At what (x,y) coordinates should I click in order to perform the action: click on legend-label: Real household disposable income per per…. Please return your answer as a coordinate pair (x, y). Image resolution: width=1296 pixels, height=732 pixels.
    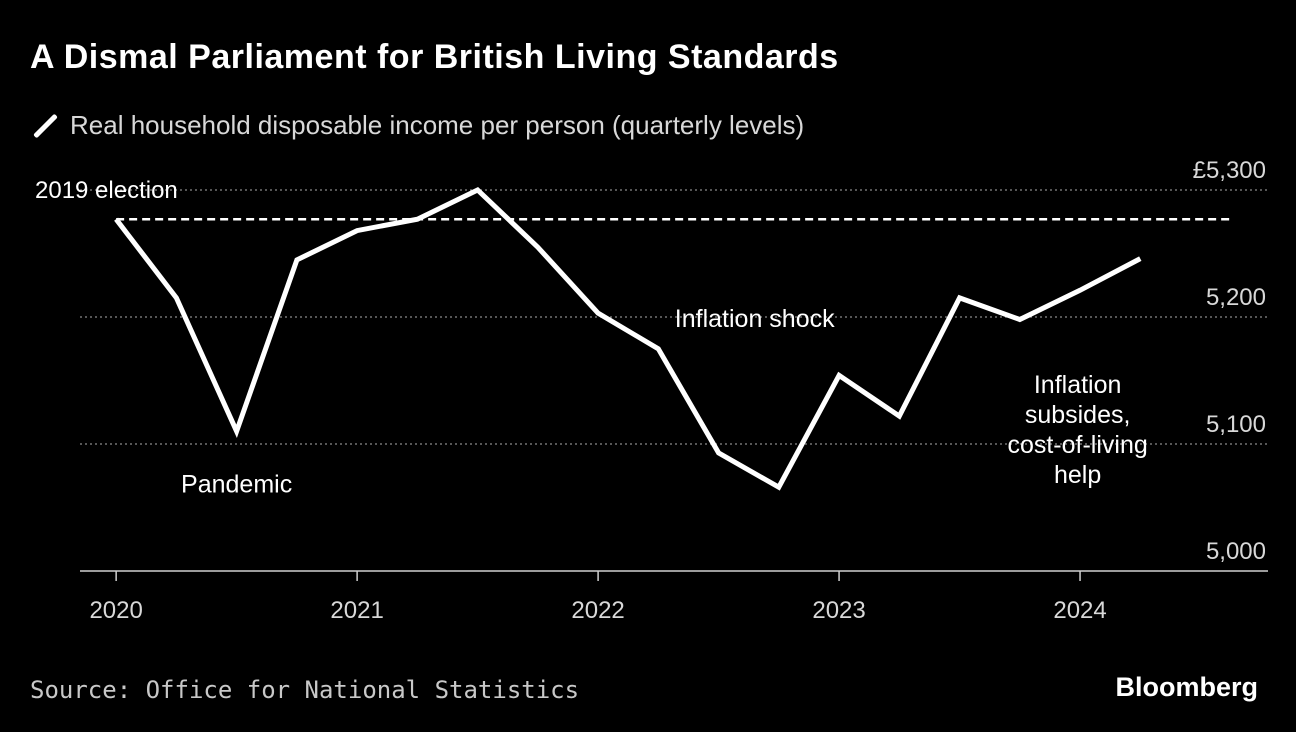
    Looking at the image, I should click on (437, 125).